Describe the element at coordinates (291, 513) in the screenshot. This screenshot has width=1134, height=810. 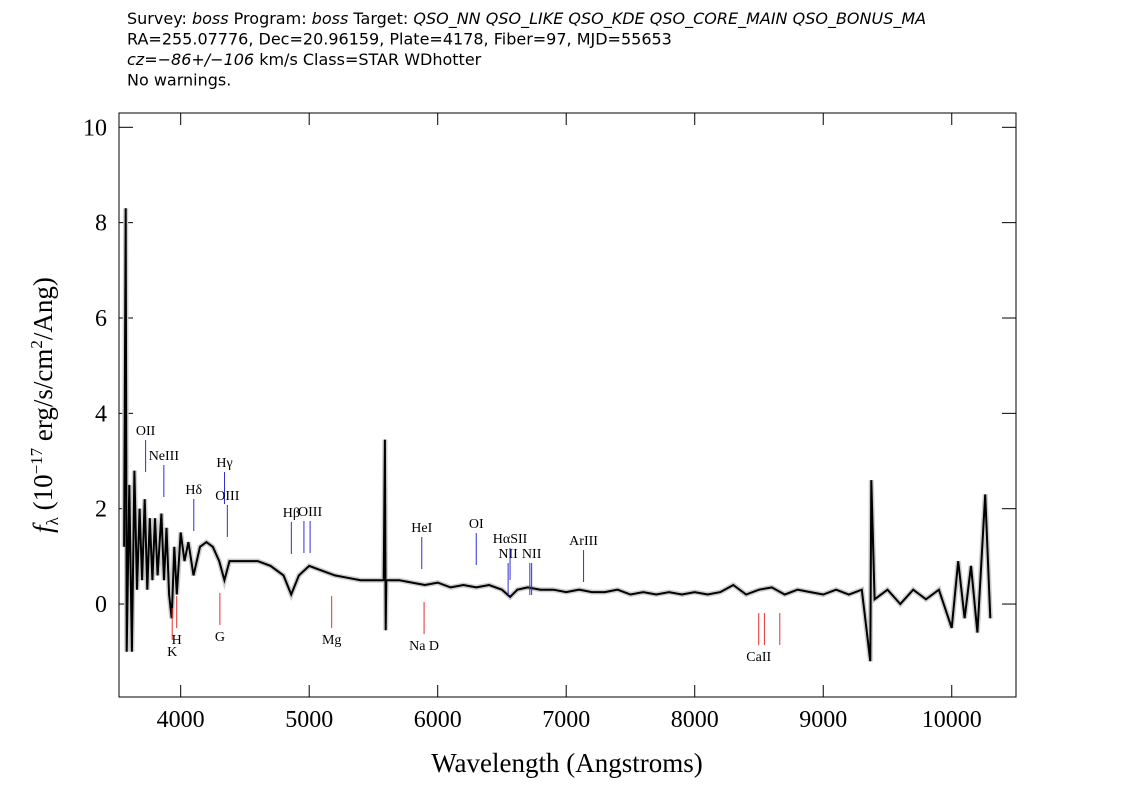
I see `emission-label: Hβ` at that location.